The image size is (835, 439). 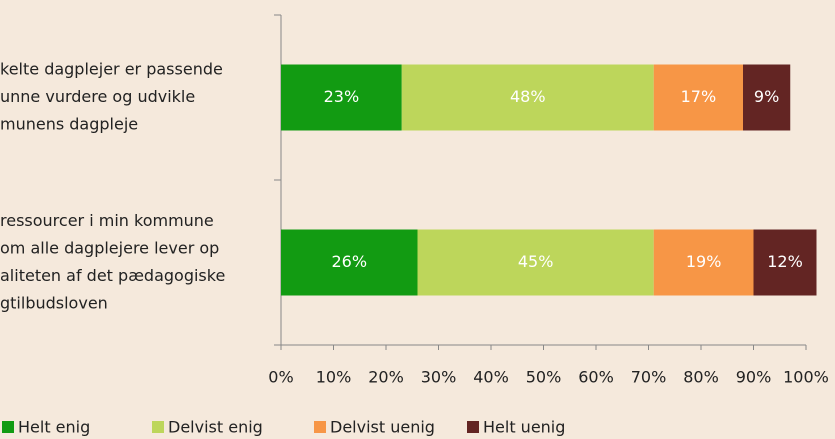 I want to click on category-label: unne vurdere og udvikle, so click(x=97, y=96).